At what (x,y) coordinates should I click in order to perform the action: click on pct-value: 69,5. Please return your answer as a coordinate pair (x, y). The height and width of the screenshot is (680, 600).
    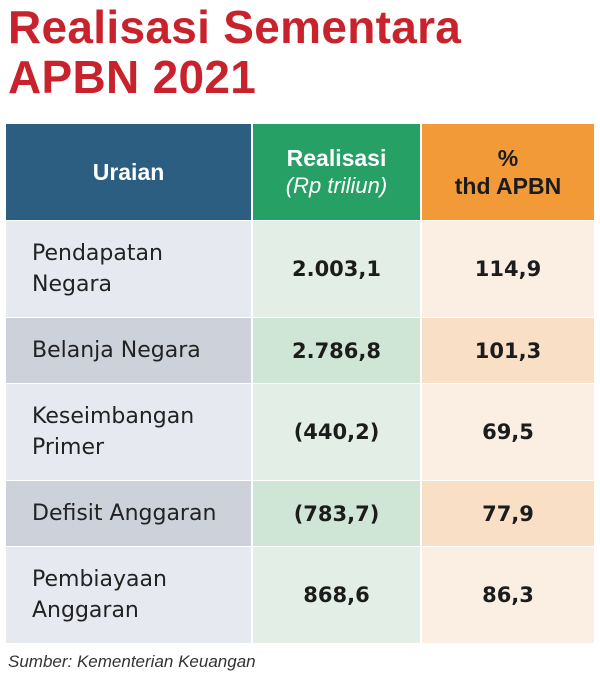
    Looking at the image, I should click on (507, 432).